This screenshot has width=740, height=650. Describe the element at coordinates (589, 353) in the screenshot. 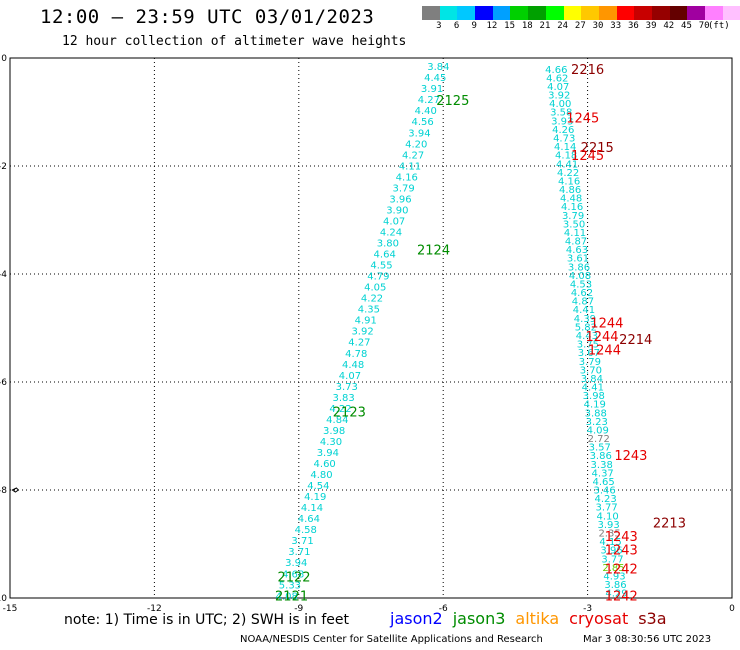

I see `wave-height-value: 3.67` at that location.